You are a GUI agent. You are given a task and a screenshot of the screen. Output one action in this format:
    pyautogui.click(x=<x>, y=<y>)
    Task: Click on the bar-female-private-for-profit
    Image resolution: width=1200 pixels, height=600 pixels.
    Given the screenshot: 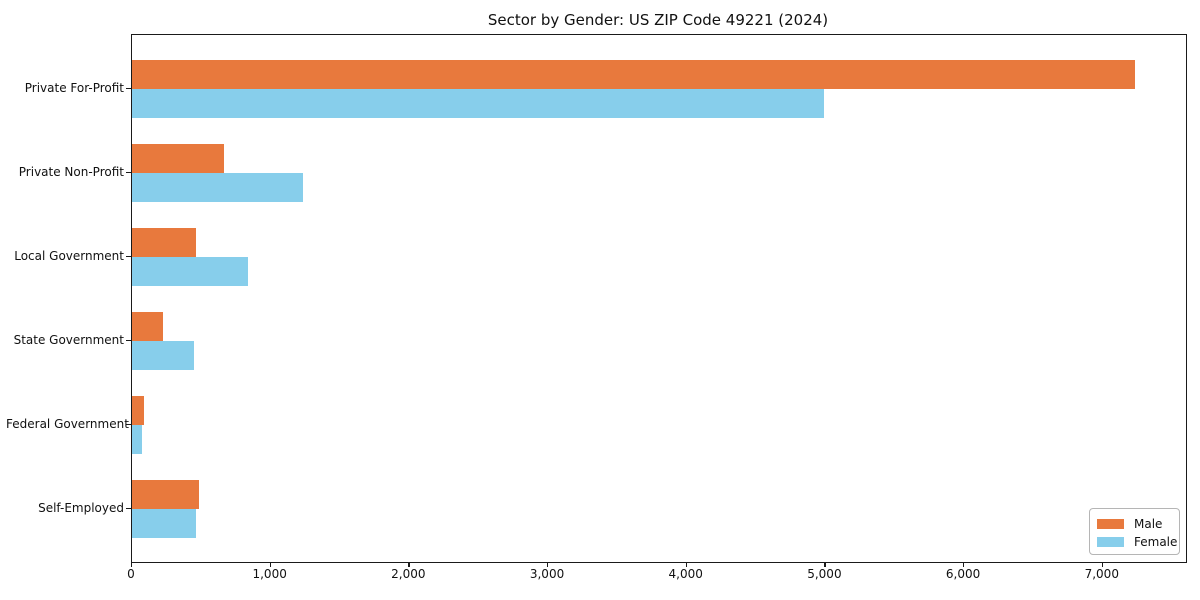 What is the action you would take?
    pyautogui.click(x=478, y=103)
    